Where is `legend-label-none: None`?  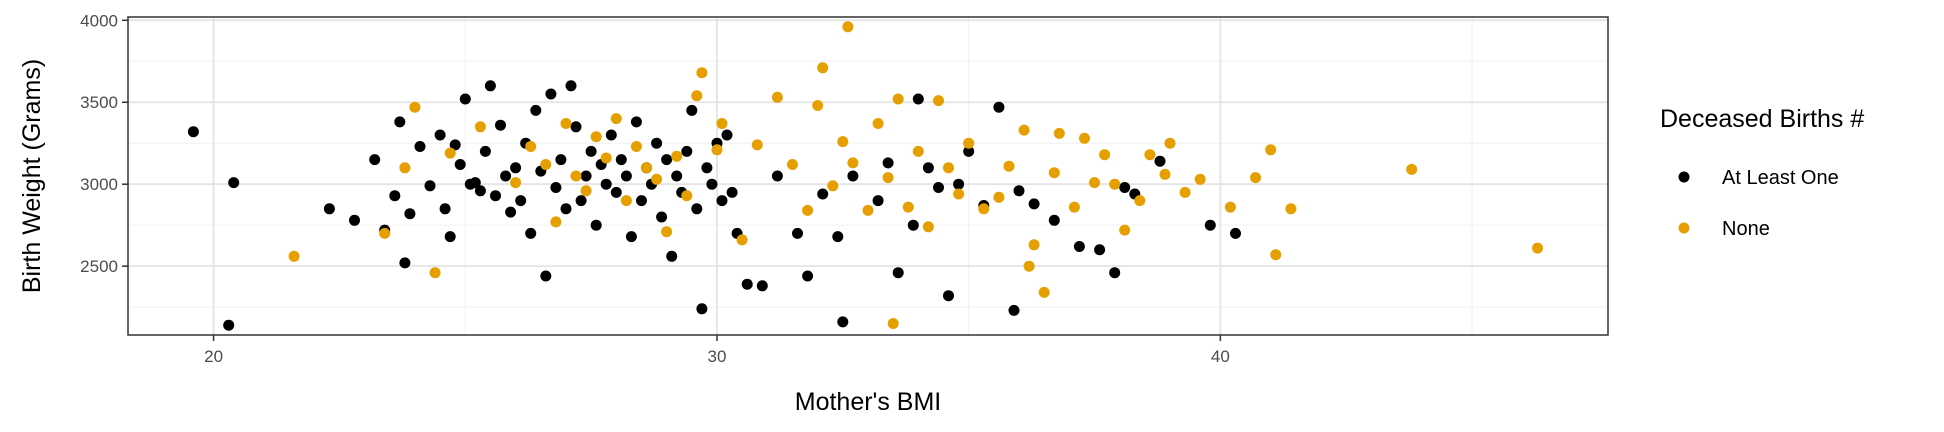 legend-label-none: None is located at coordinates (1746, 229).